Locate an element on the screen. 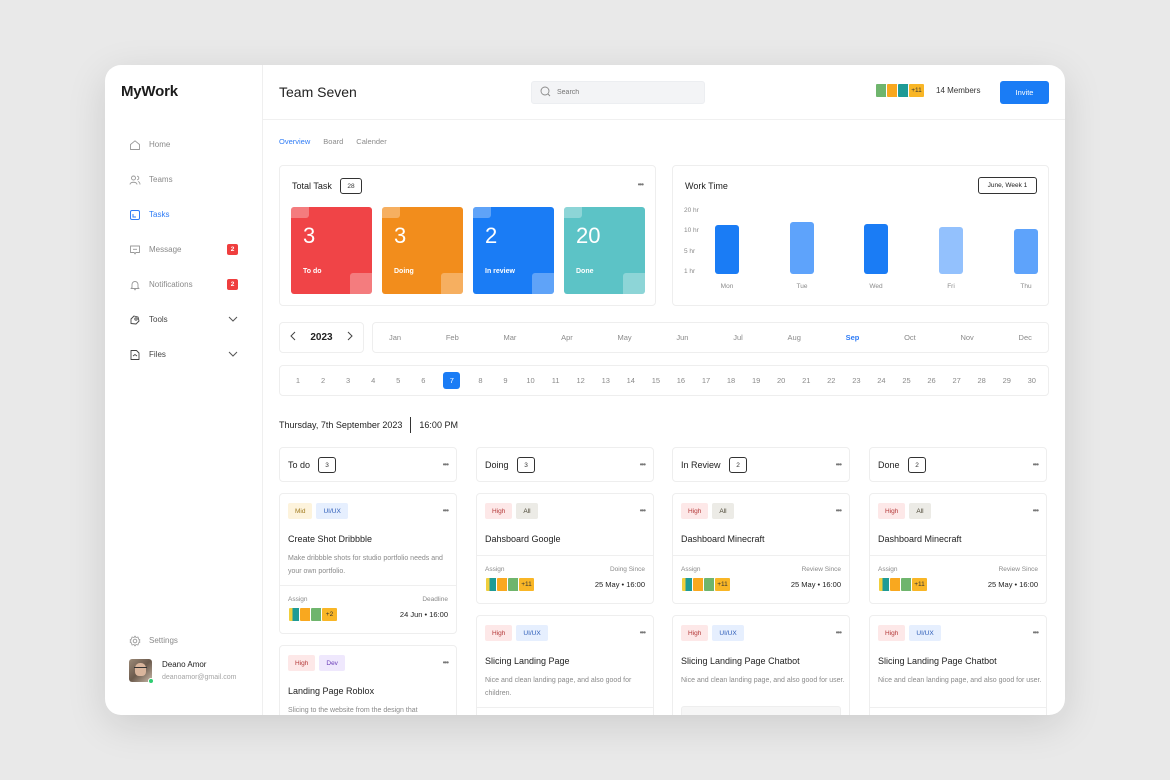 This screenshot has height=780, width=1170. month-feb: Feb is located at coordinates (452, 337).